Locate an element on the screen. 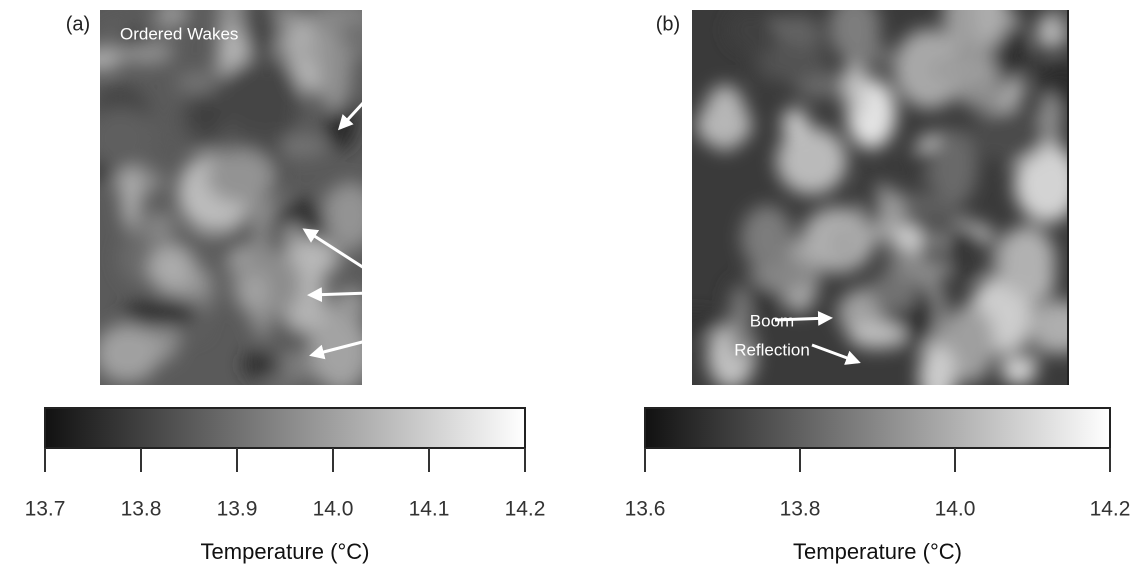  annotation: Ordered Wakes is located at coordinates (179, 33).